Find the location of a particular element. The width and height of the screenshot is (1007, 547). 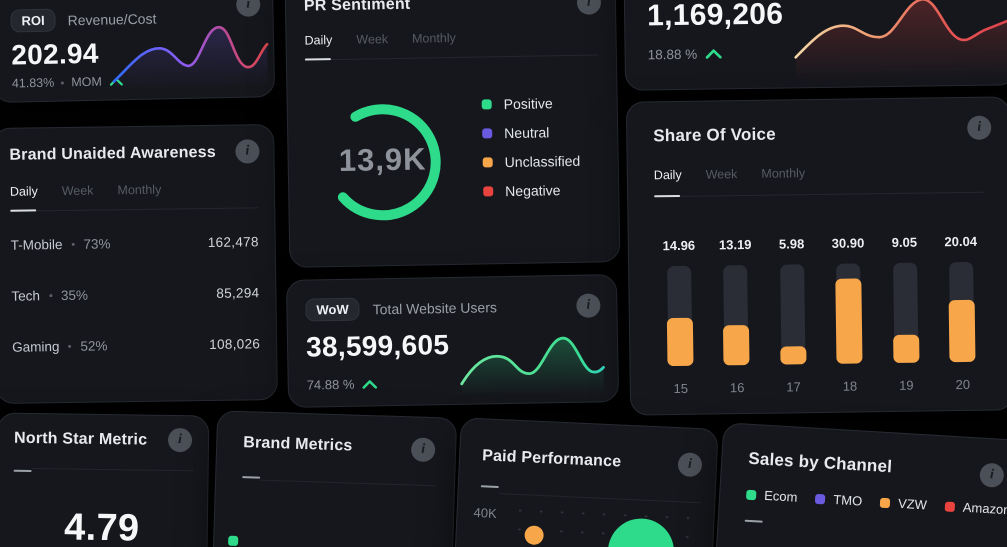

roi-delta: 41.83% is located at coordinates (33, 83).